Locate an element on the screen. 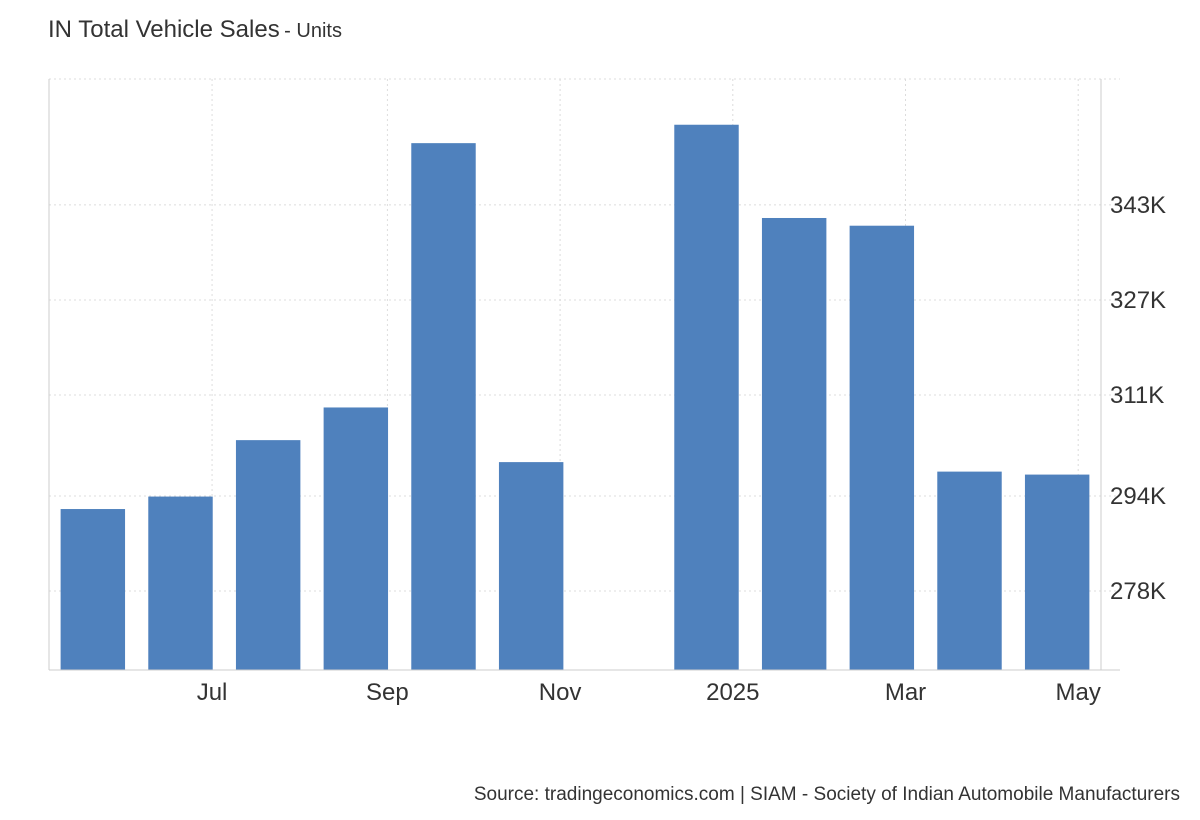 The height and width of the screenshot is (820, 1200). x-tick-label: 2025 is located at coordinates (732, 692).